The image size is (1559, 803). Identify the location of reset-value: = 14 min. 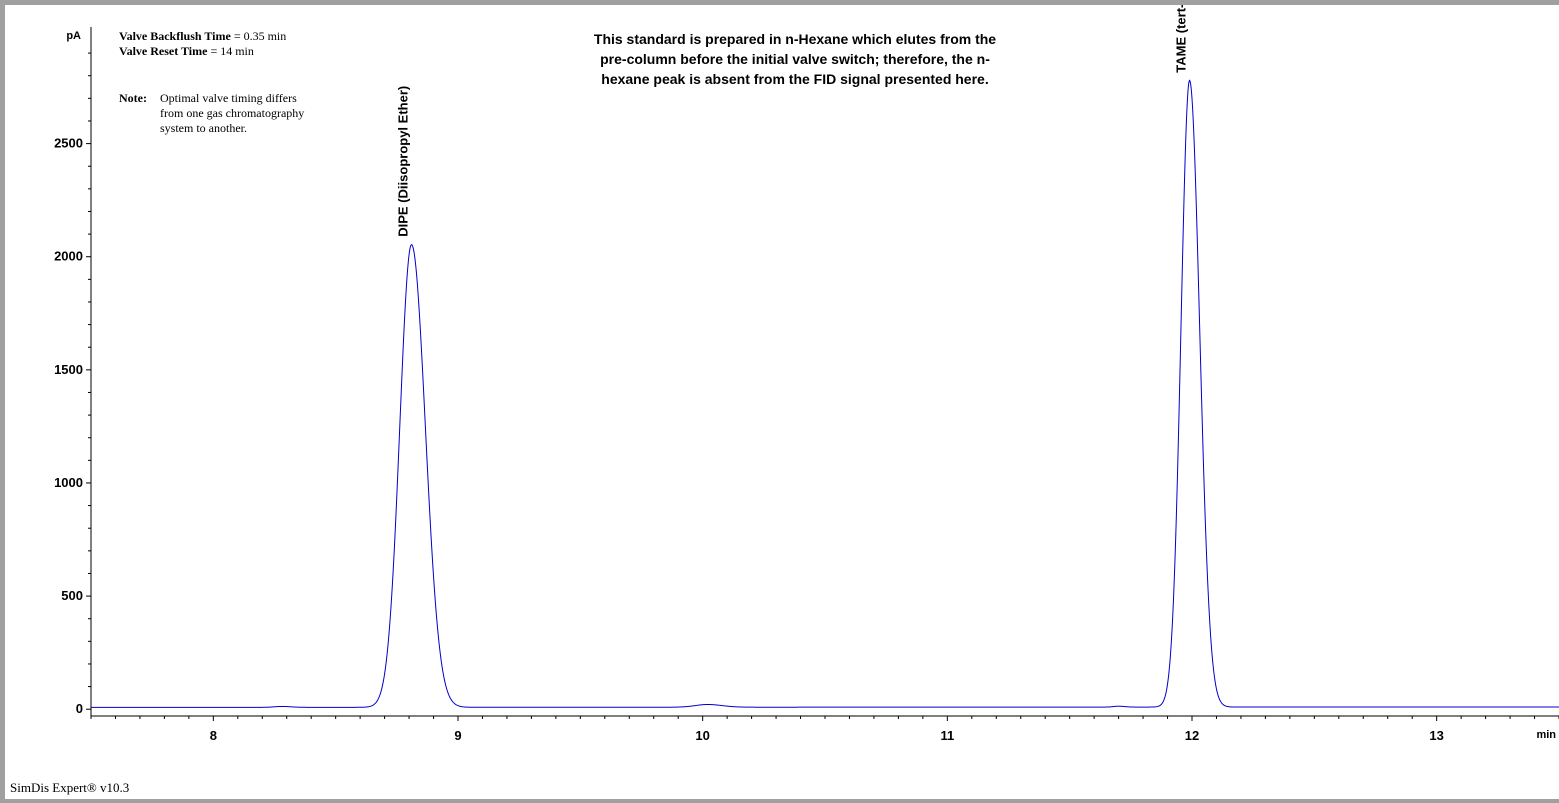
(230, 51).